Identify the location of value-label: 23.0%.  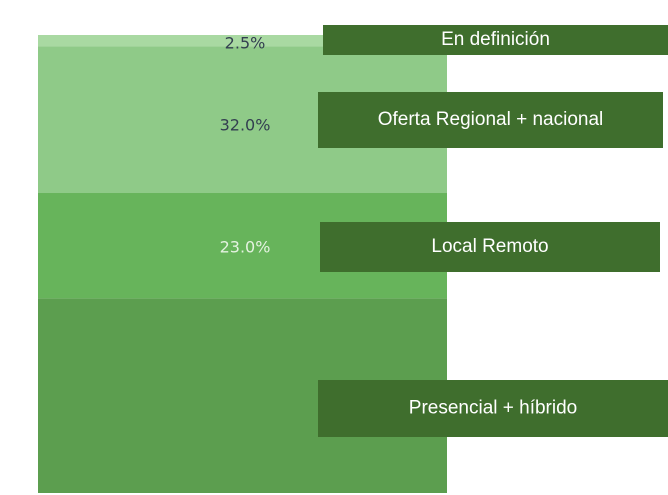
(245, 247).